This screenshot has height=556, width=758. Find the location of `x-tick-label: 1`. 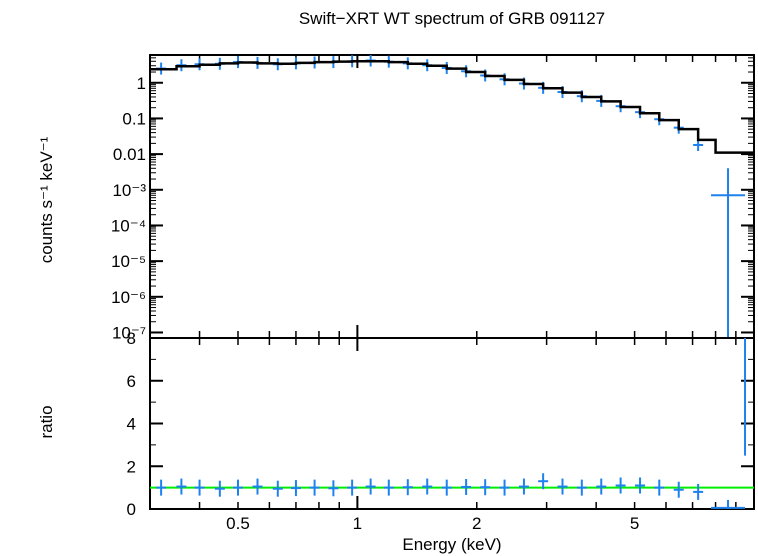

x-tick-label: 1 is located at coordinates (357, 523).